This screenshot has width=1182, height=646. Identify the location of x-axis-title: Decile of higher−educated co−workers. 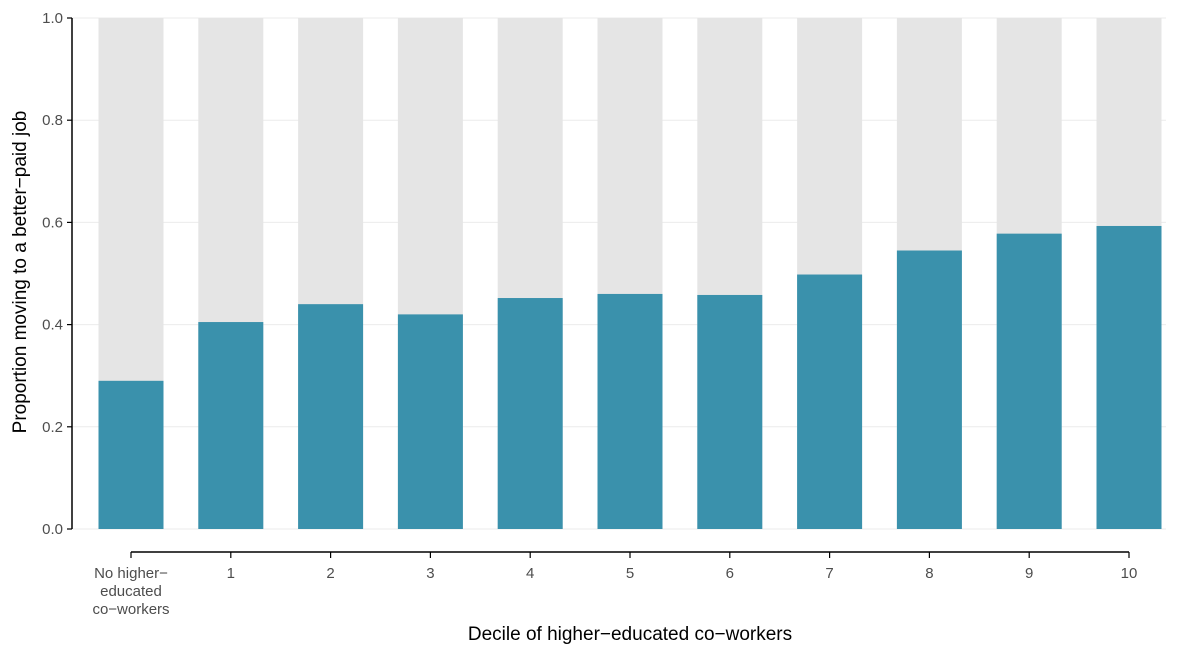
(630, 634).